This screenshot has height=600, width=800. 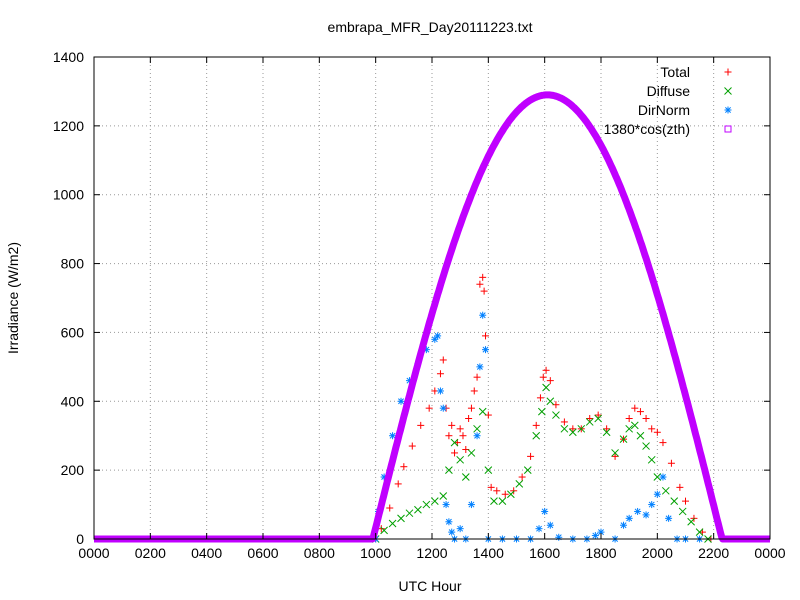 I want to click on x-tick-label: 2200, so click(x=713, y=553).